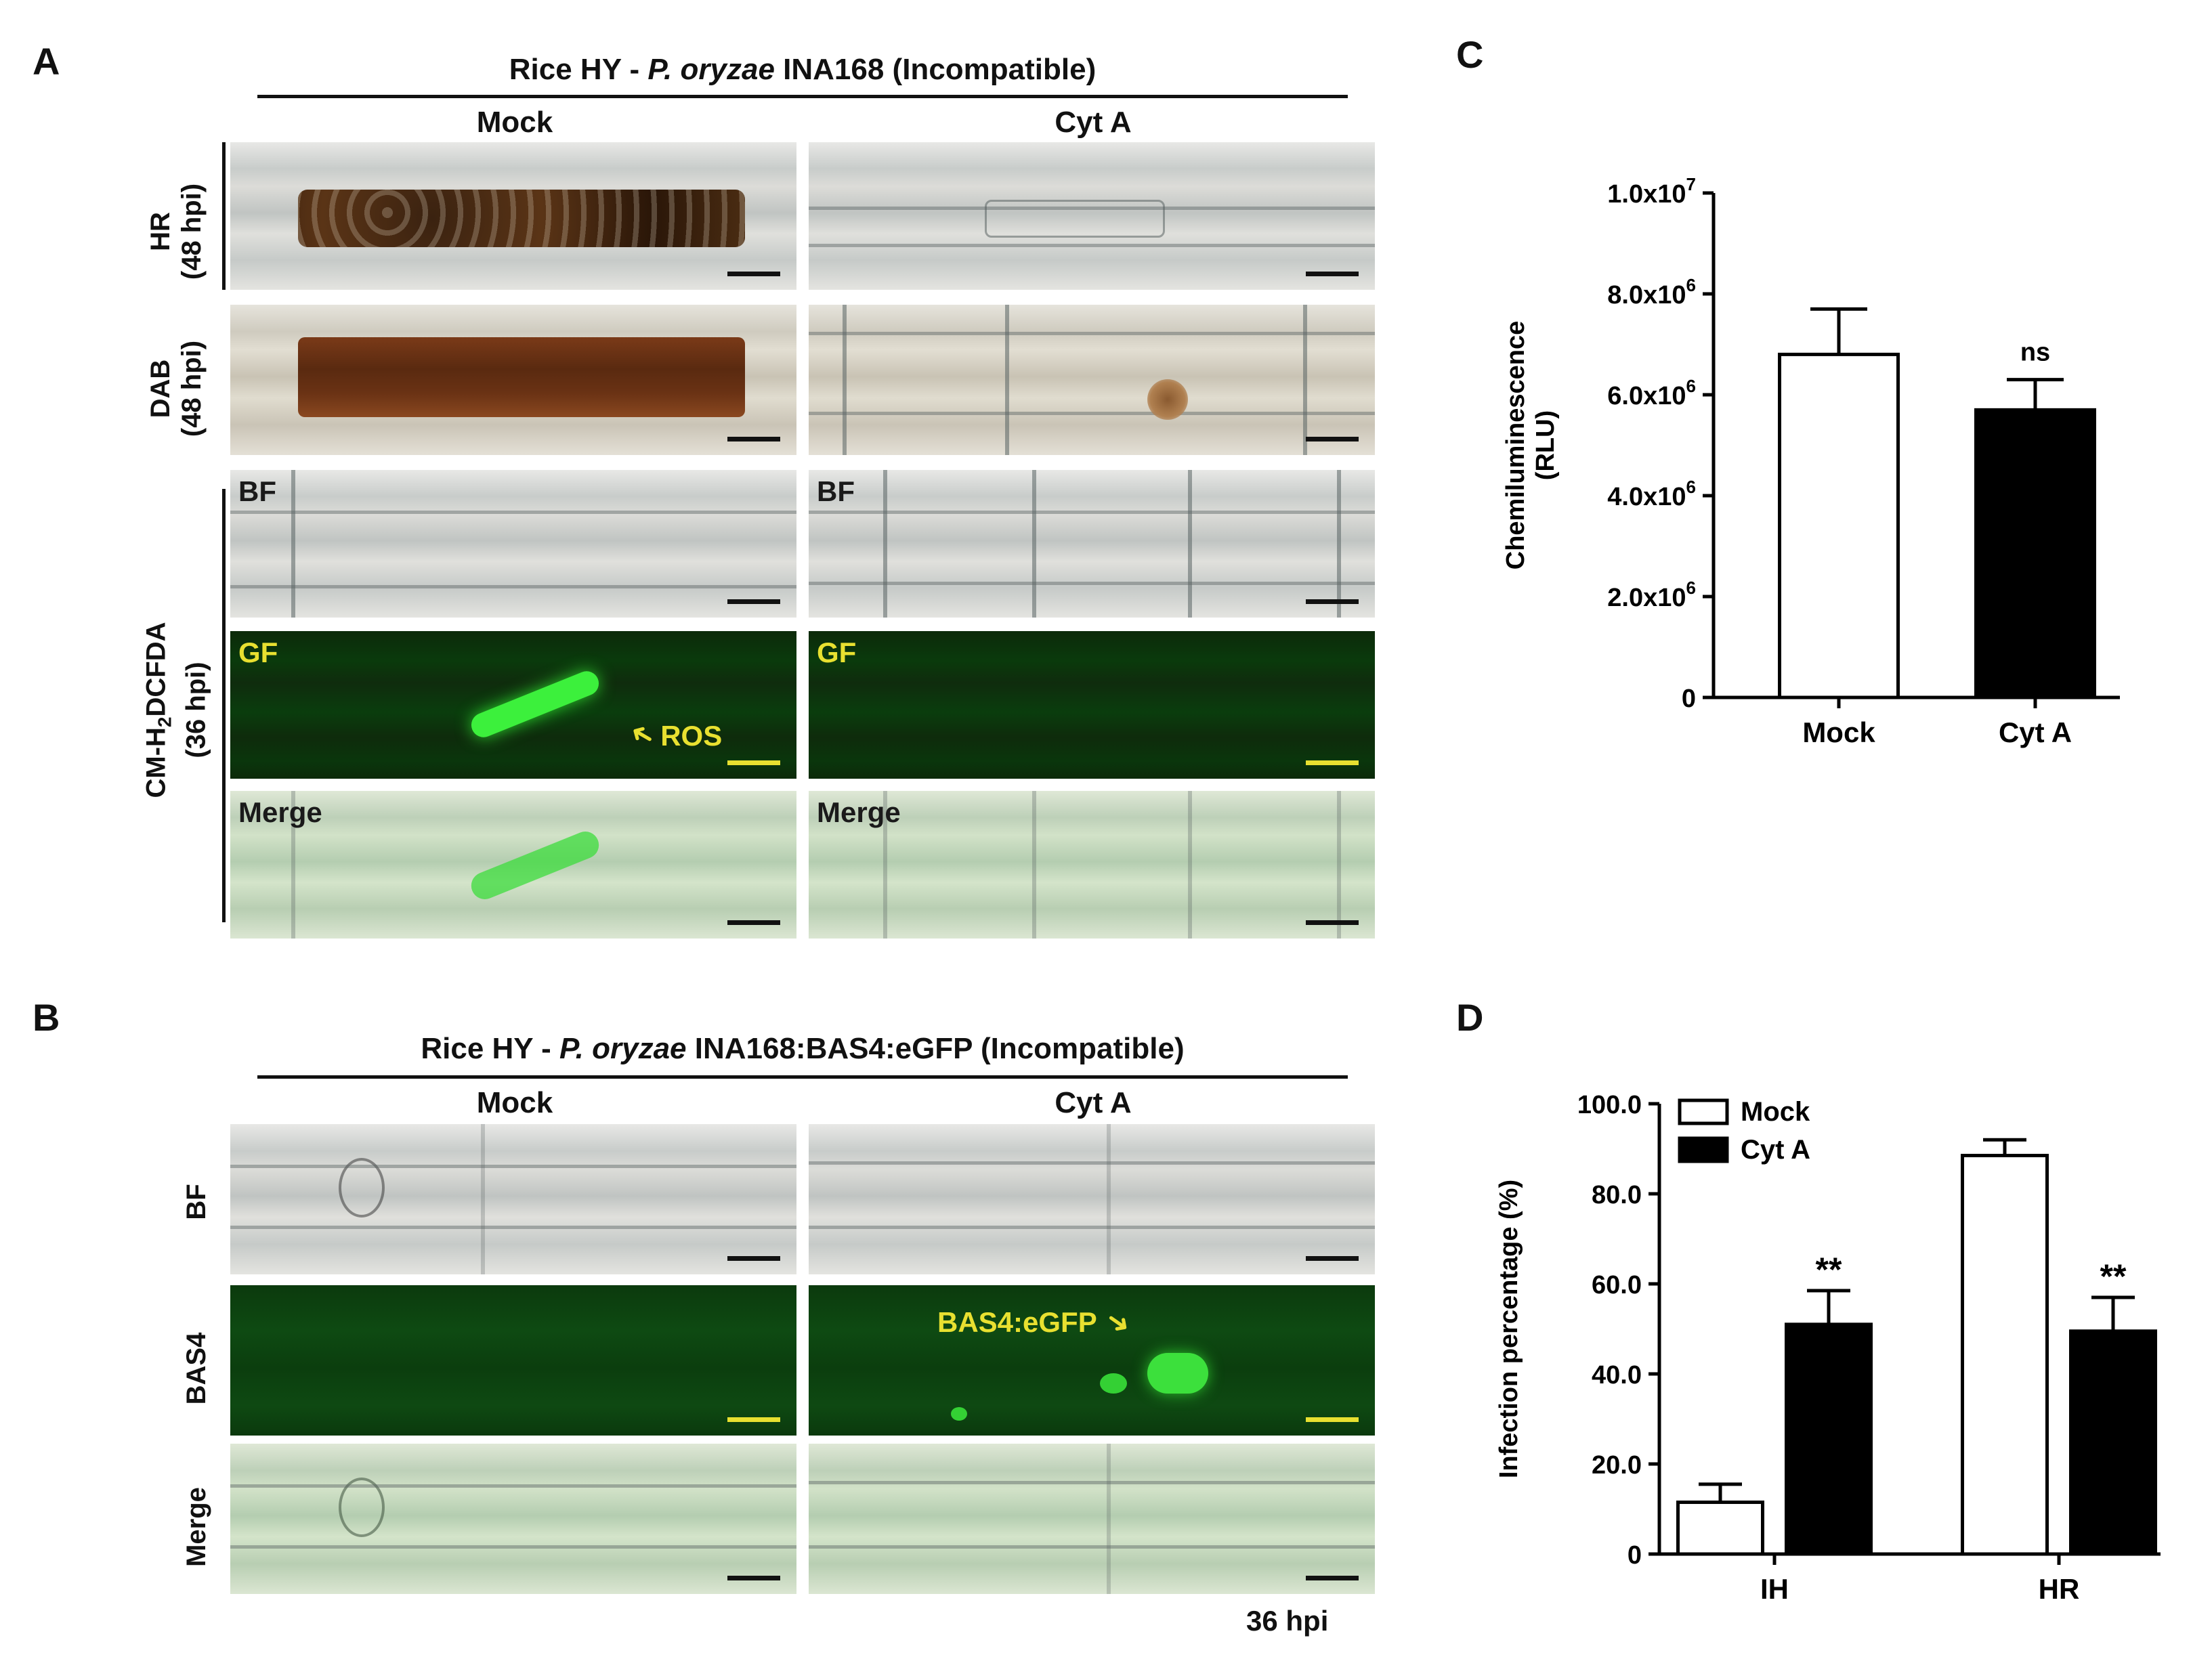 The image size is (2212, 1659). What do you see at coordinates (1470, 1018) in the screenshot?
I see `panel-d-letter: D` at bounding box center [1470, 1018].